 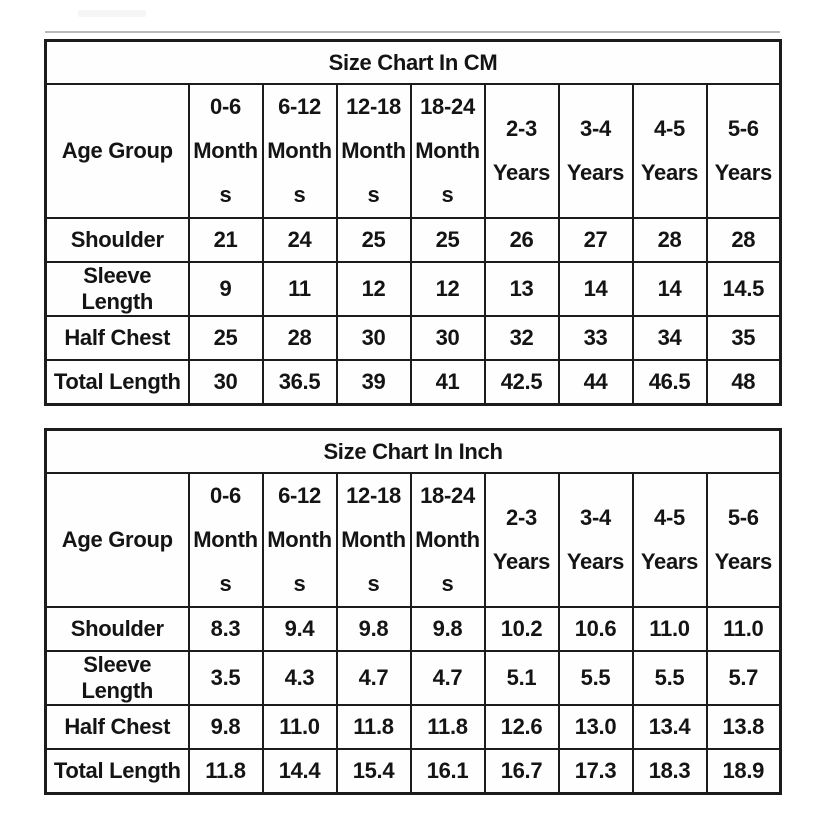 What do you see at coordinates (521, 629) in the screenshot?
I see `value-cell: 10.2` at bounding box center [521, 629].